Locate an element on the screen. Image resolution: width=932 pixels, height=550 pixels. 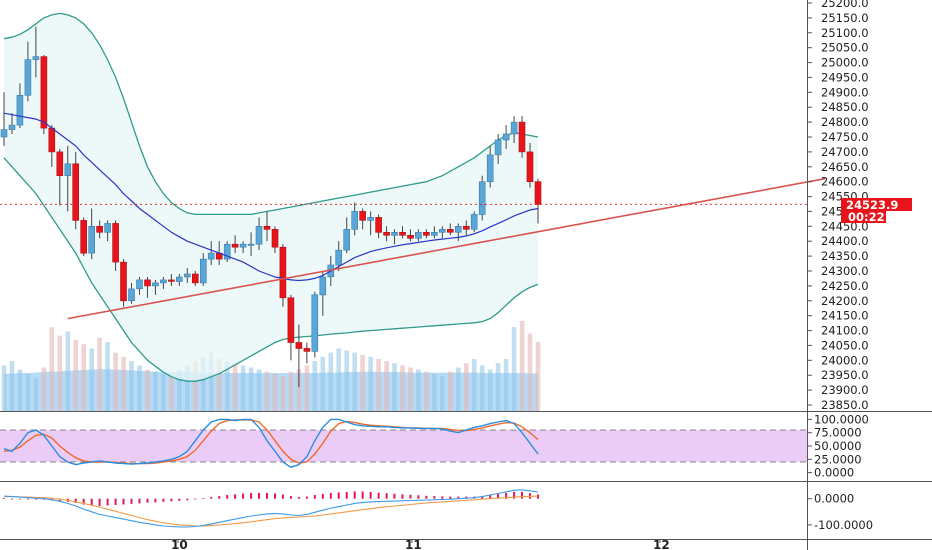
price-tick-label: 24700.0 is located at coordinates (845, 152).